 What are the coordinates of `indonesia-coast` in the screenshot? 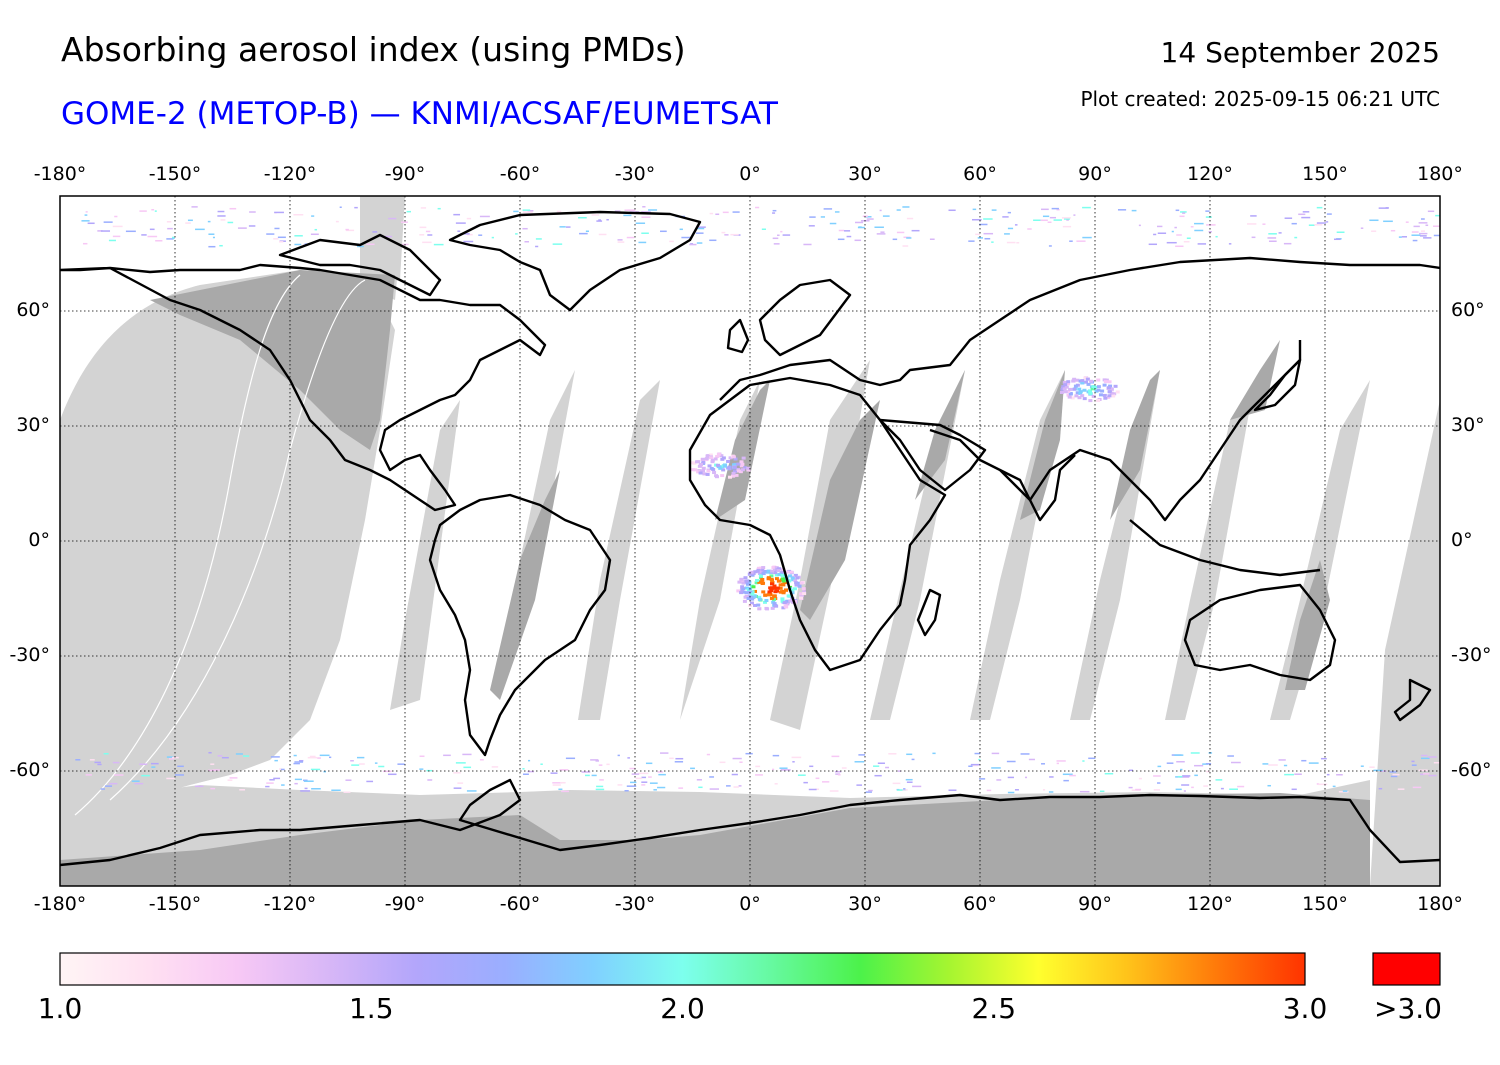 It's located at (1225, 548).